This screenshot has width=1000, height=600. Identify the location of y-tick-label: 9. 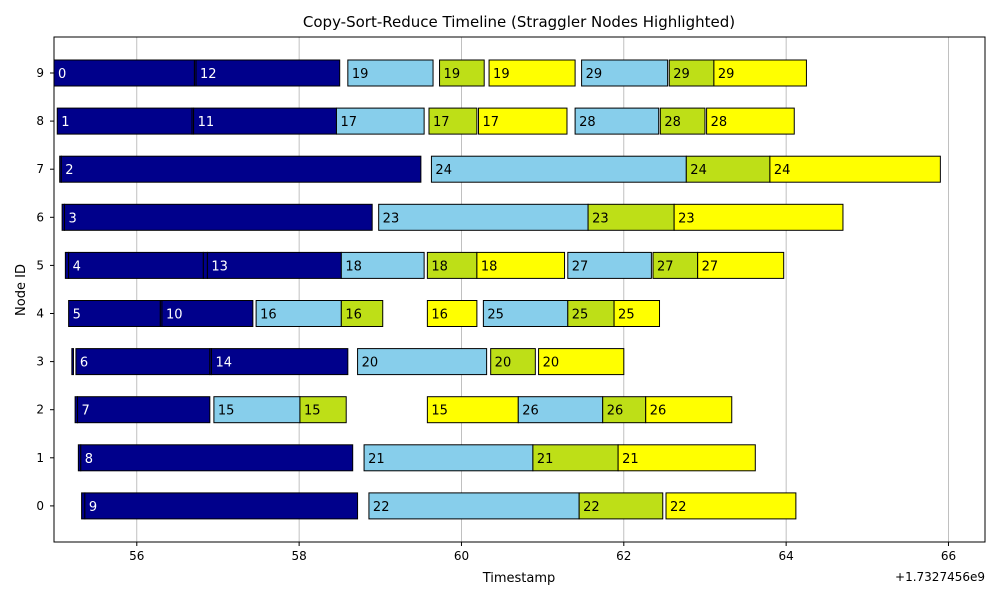
(40, 73).